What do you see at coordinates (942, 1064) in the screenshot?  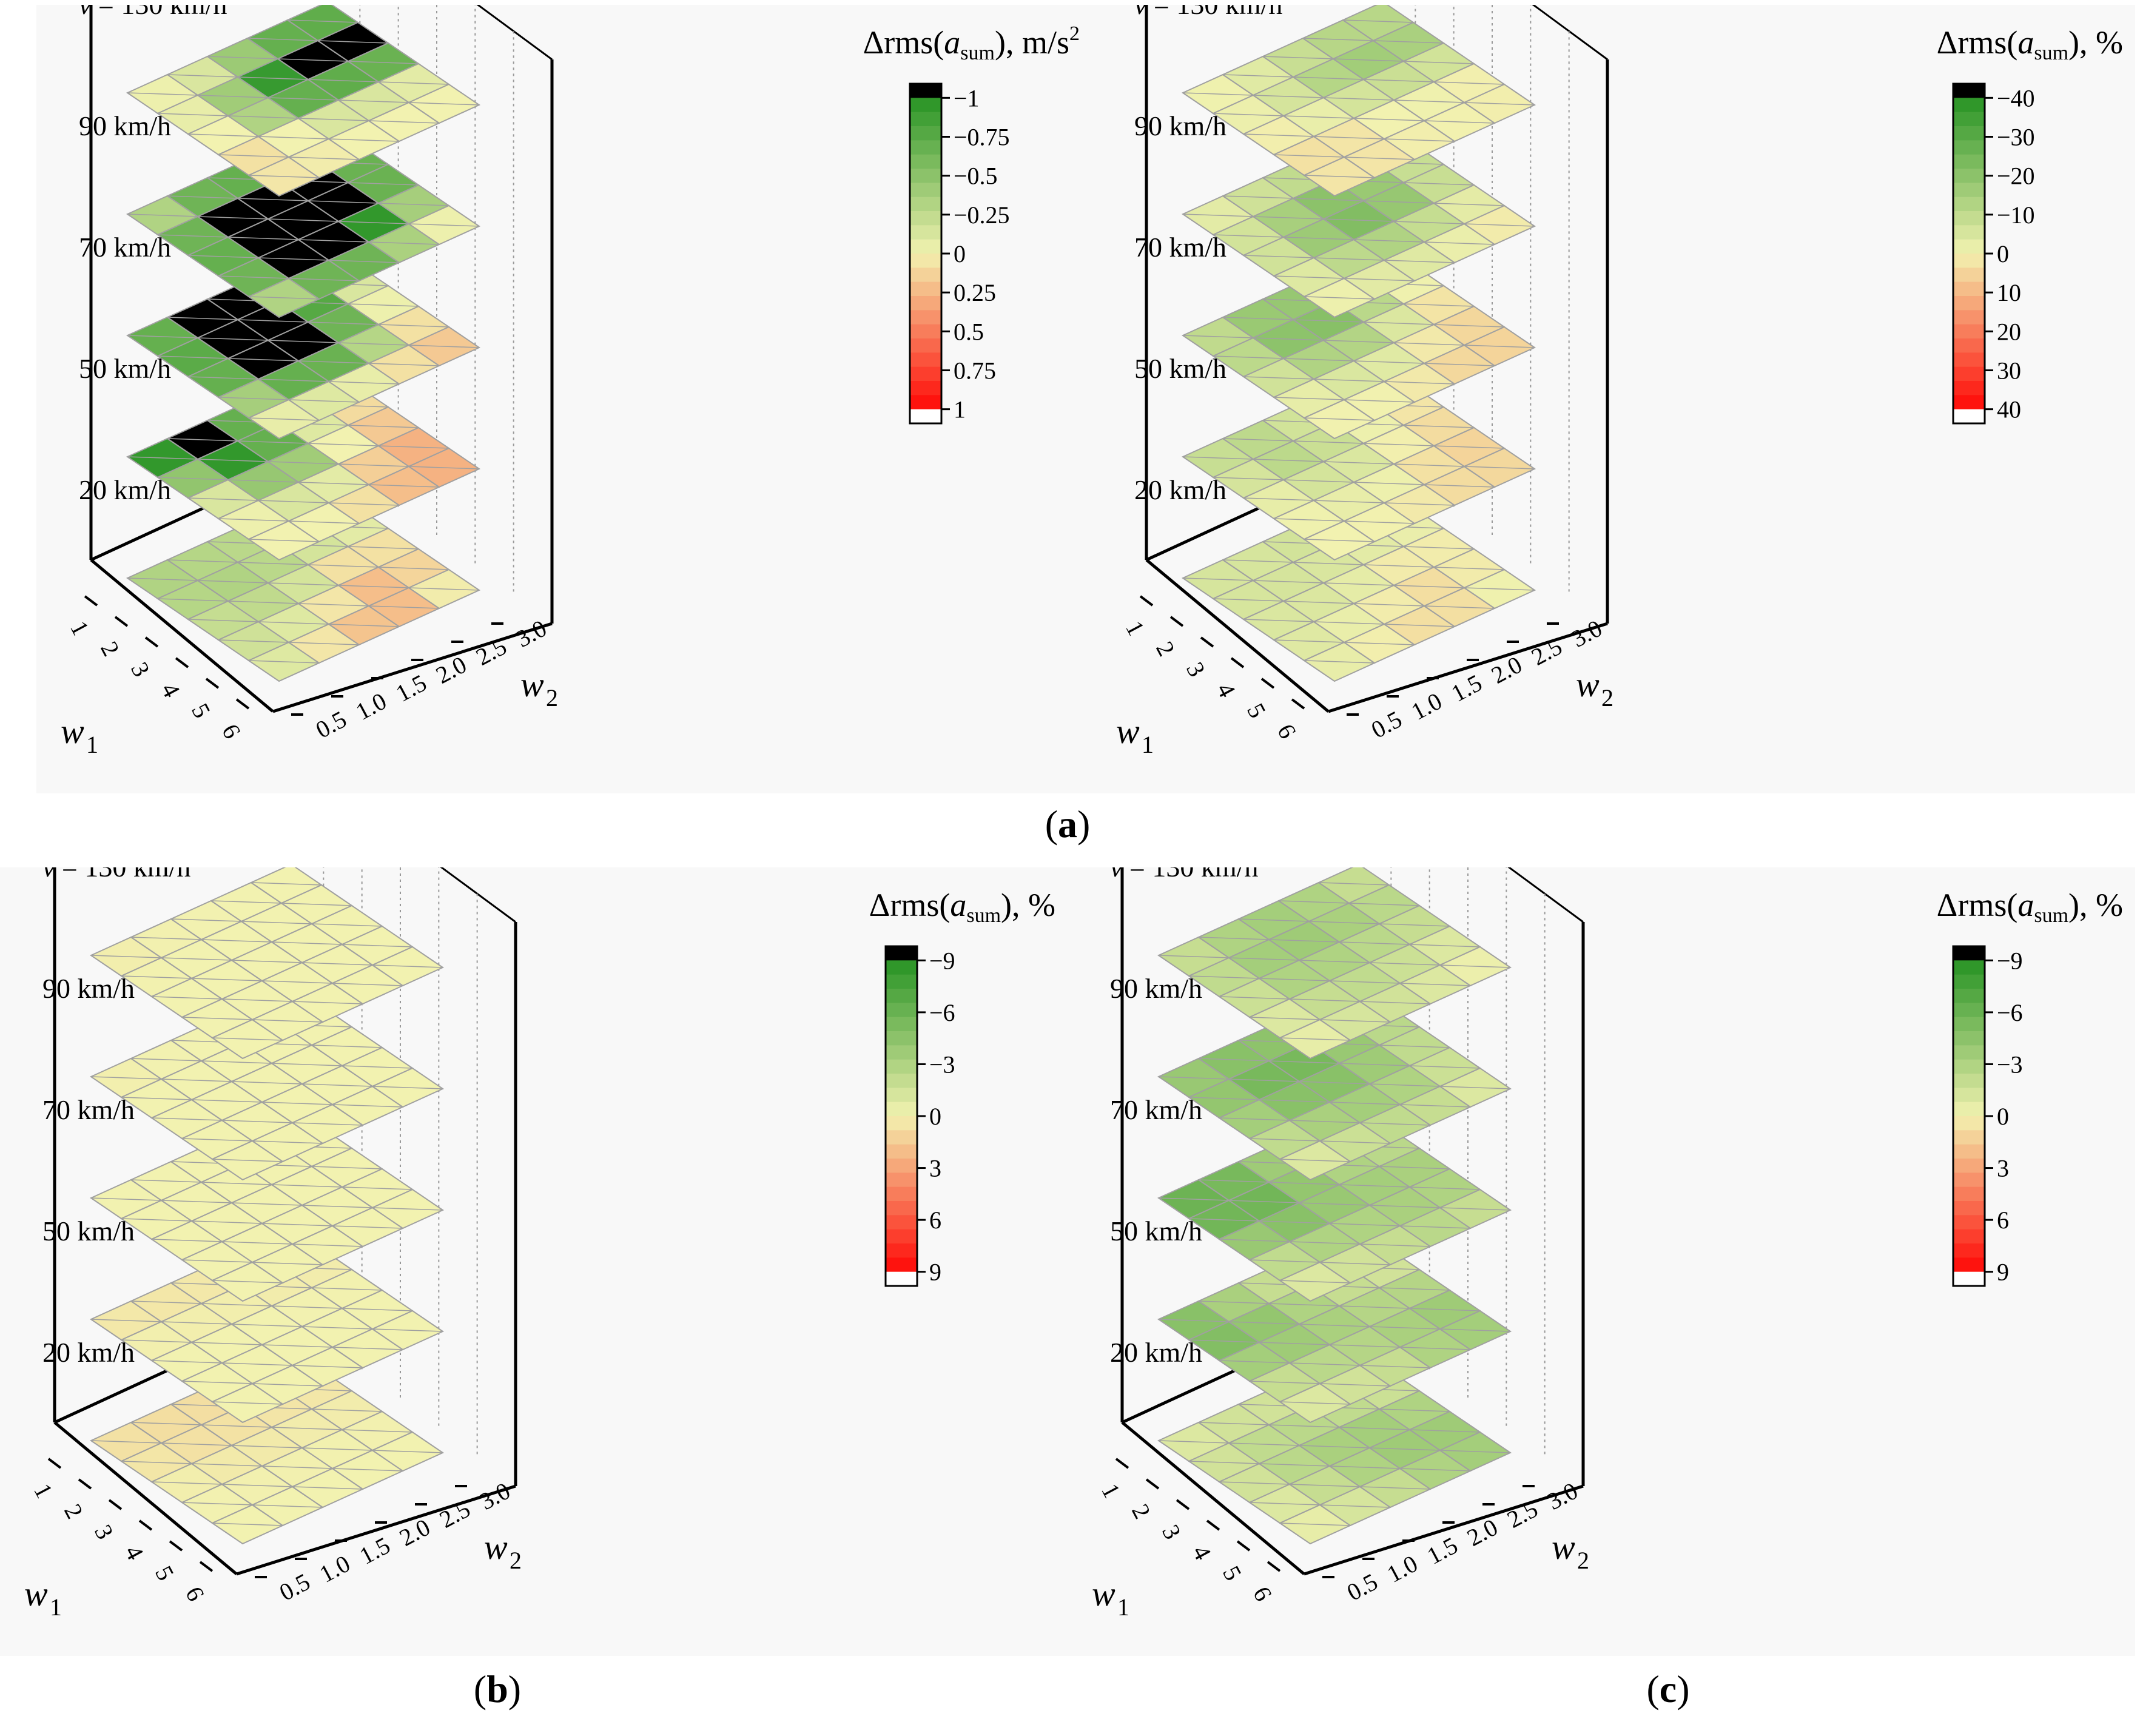 I see `colorbar-tick-label: −3` at bounding box center [942, 1064].